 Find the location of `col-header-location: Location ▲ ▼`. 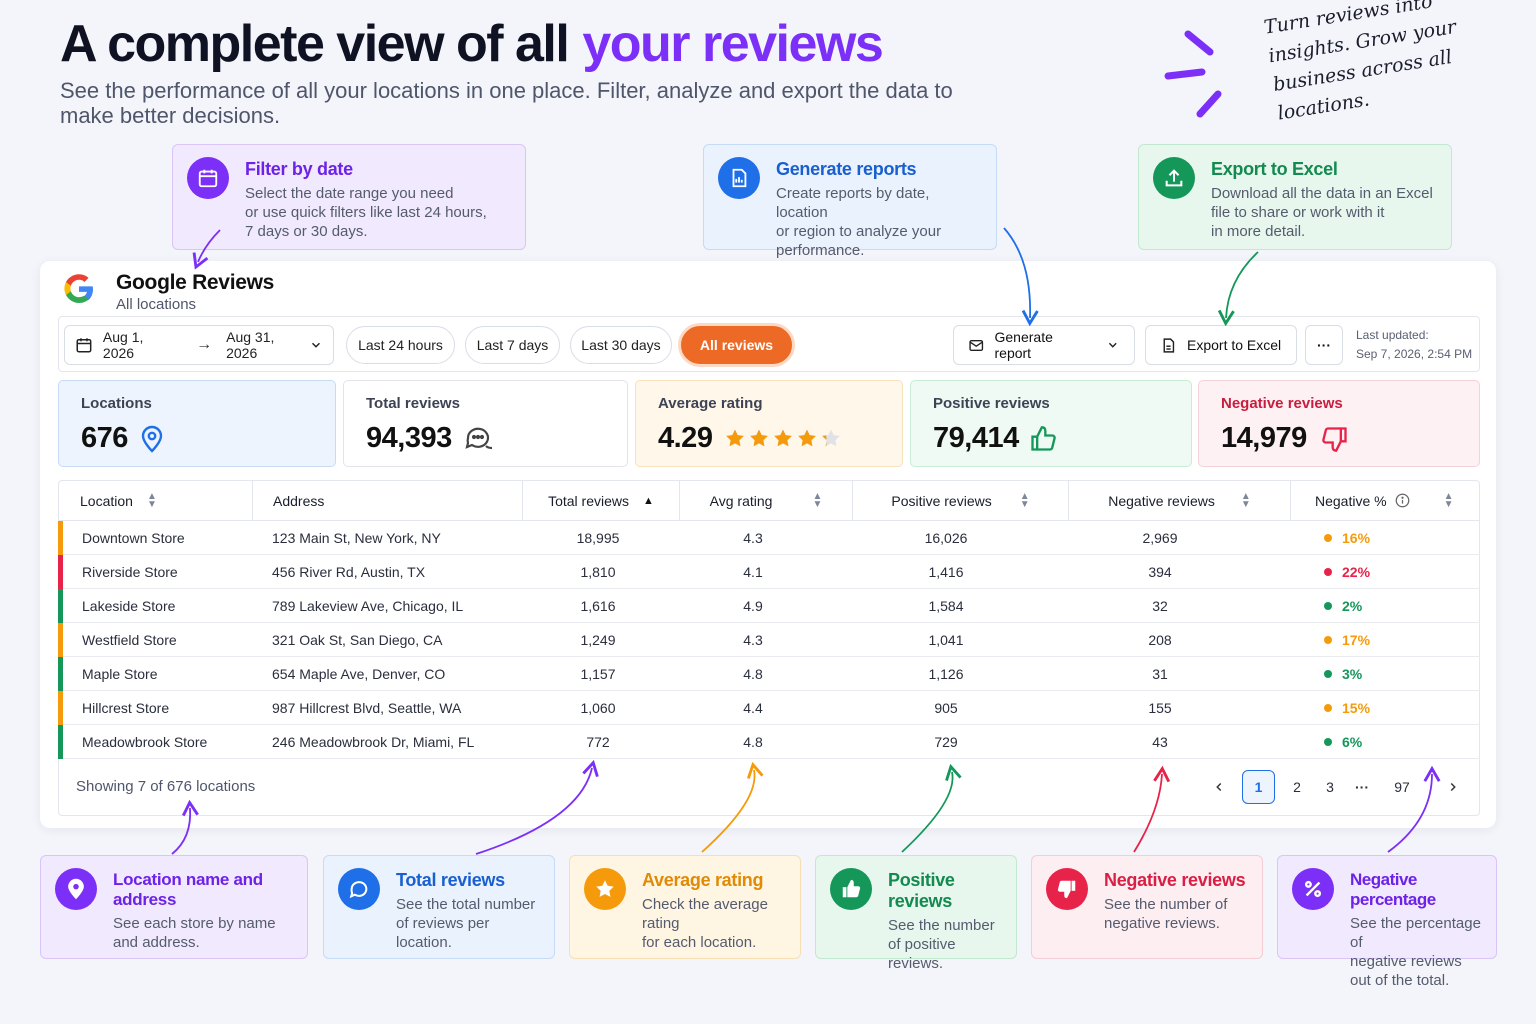

col-header-location: Location ▲ ▼ is located at coordinates (166, 500).